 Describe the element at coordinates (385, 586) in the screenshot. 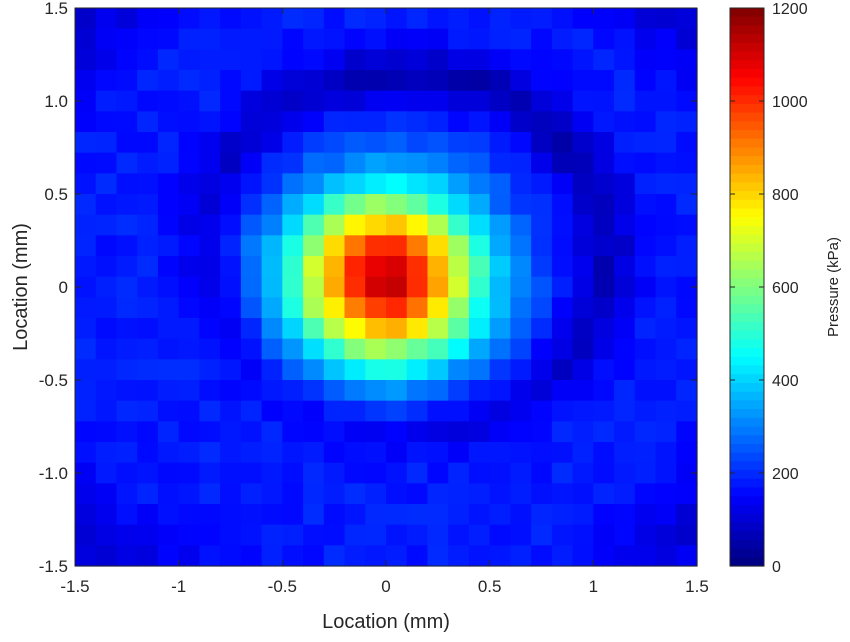

I see `x-tick-label: 0` at that location.